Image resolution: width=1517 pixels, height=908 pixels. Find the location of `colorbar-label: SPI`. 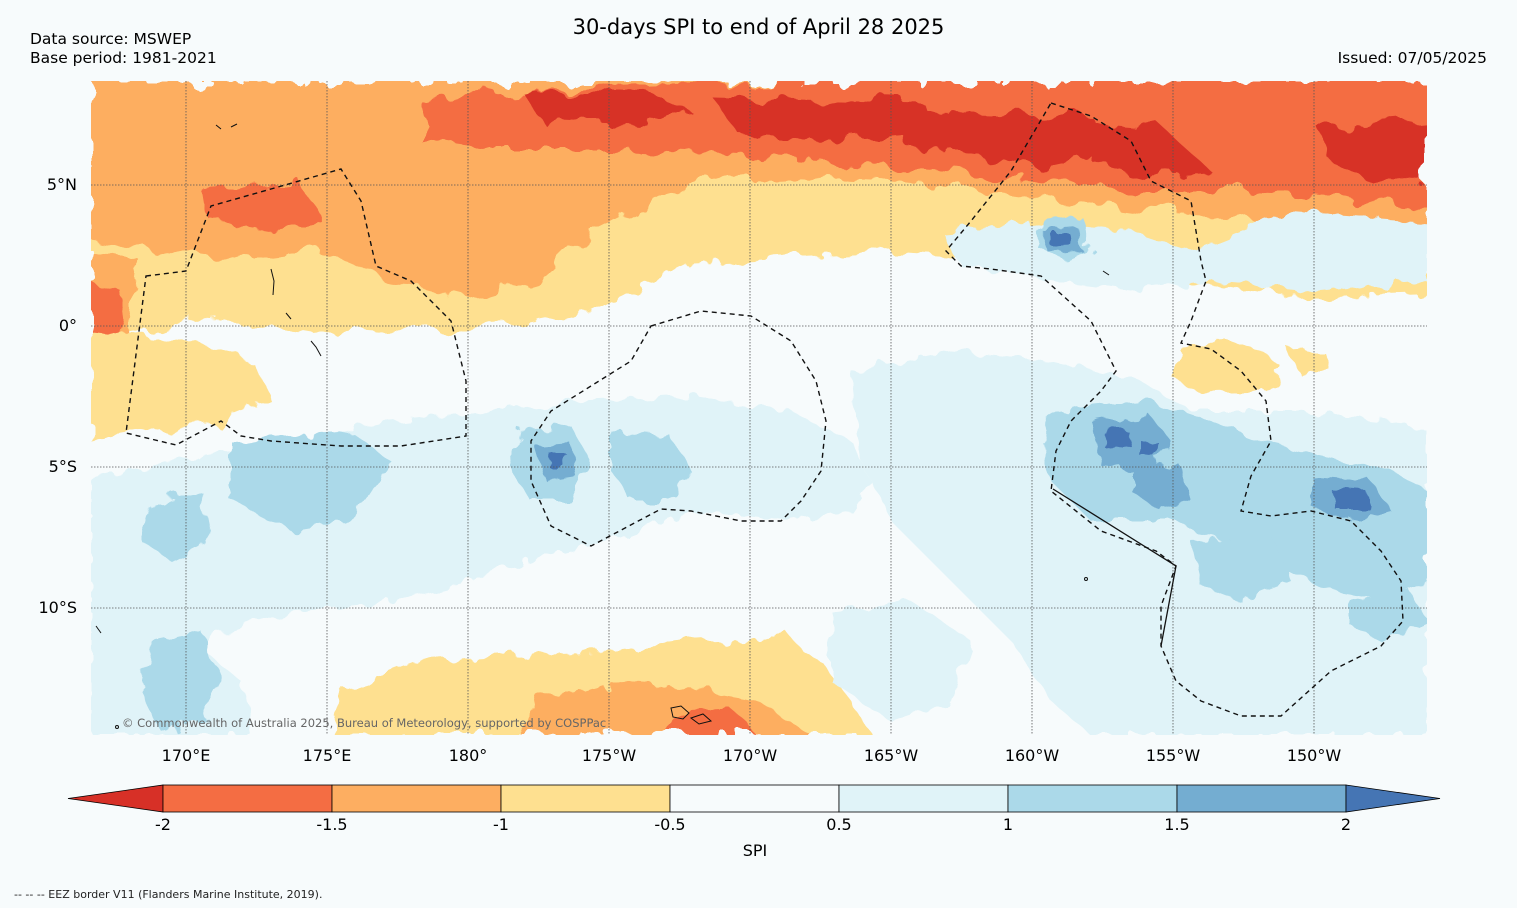

colorbar-label: SPI is located at coordinates (755, 850).